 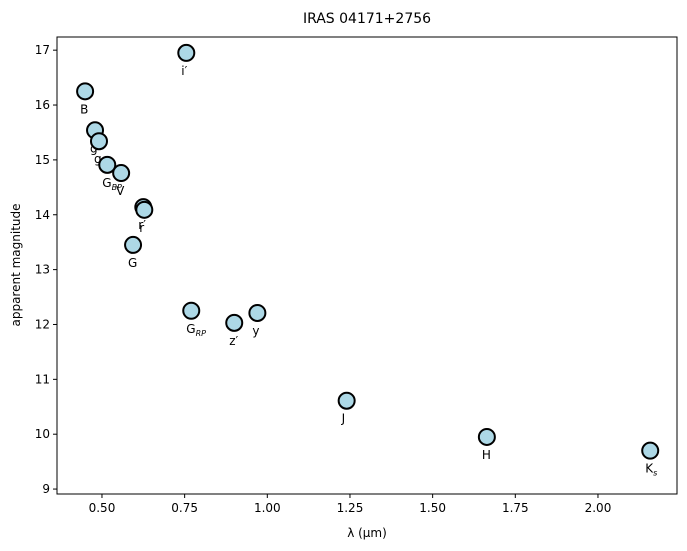 What do you see at coordinates (432, 508) in the screenshot?
I see `x-tick-label: 1.50` at bounding box center [432, 508].